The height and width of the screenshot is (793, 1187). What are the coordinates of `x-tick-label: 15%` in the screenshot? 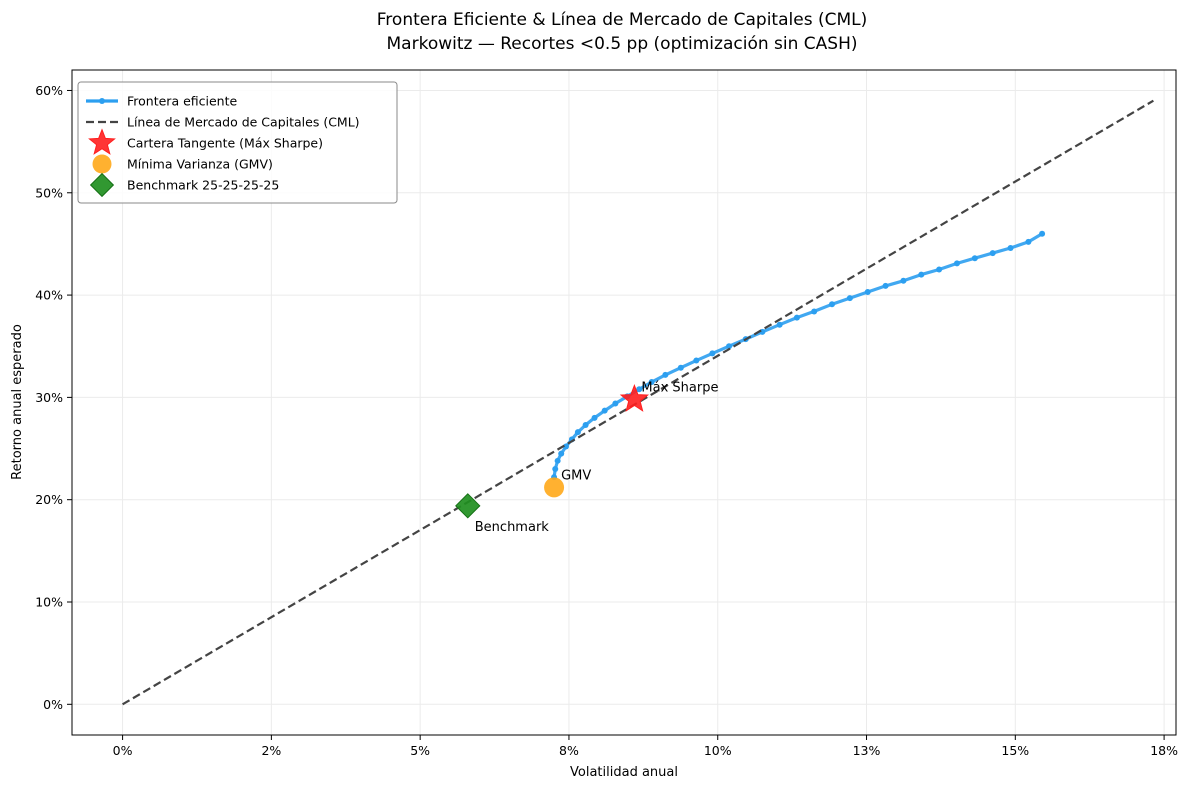 It's located at (1015, 750).